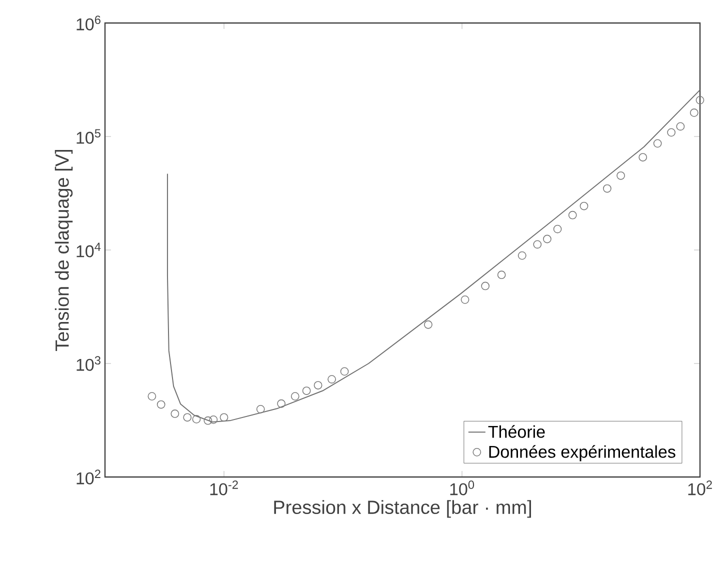 This screenshot has height=574, width=721. Describe the element at coordinates (582, 453) in the screenshot. I see `legend-label: Données expérimentales` at that location.